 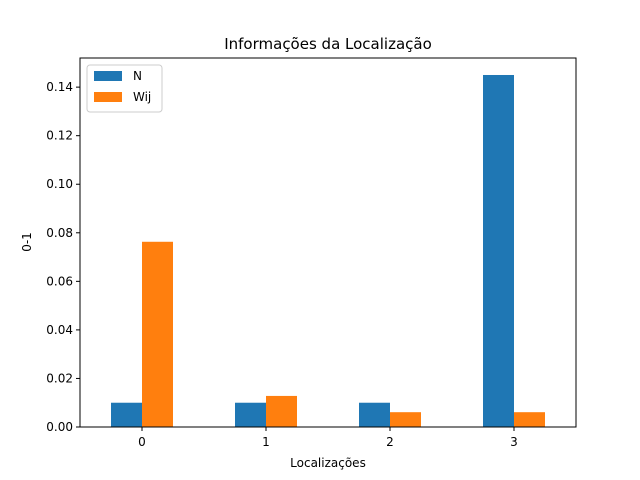 I want to click on legend-swatch-wij, so click(x=108, y=97).